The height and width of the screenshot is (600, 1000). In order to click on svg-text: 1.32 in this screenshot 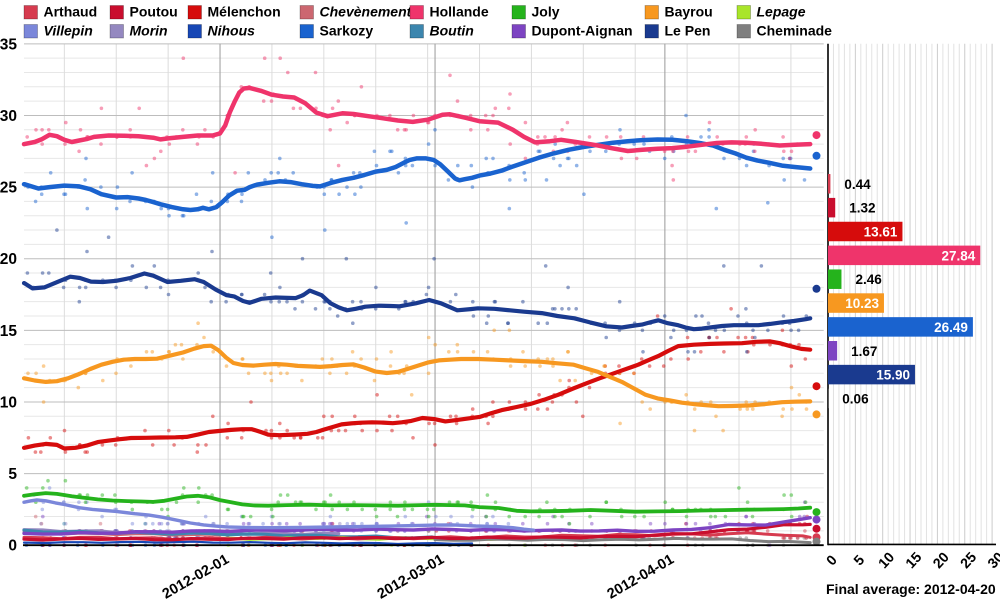, I will do `click(862, 208)`.